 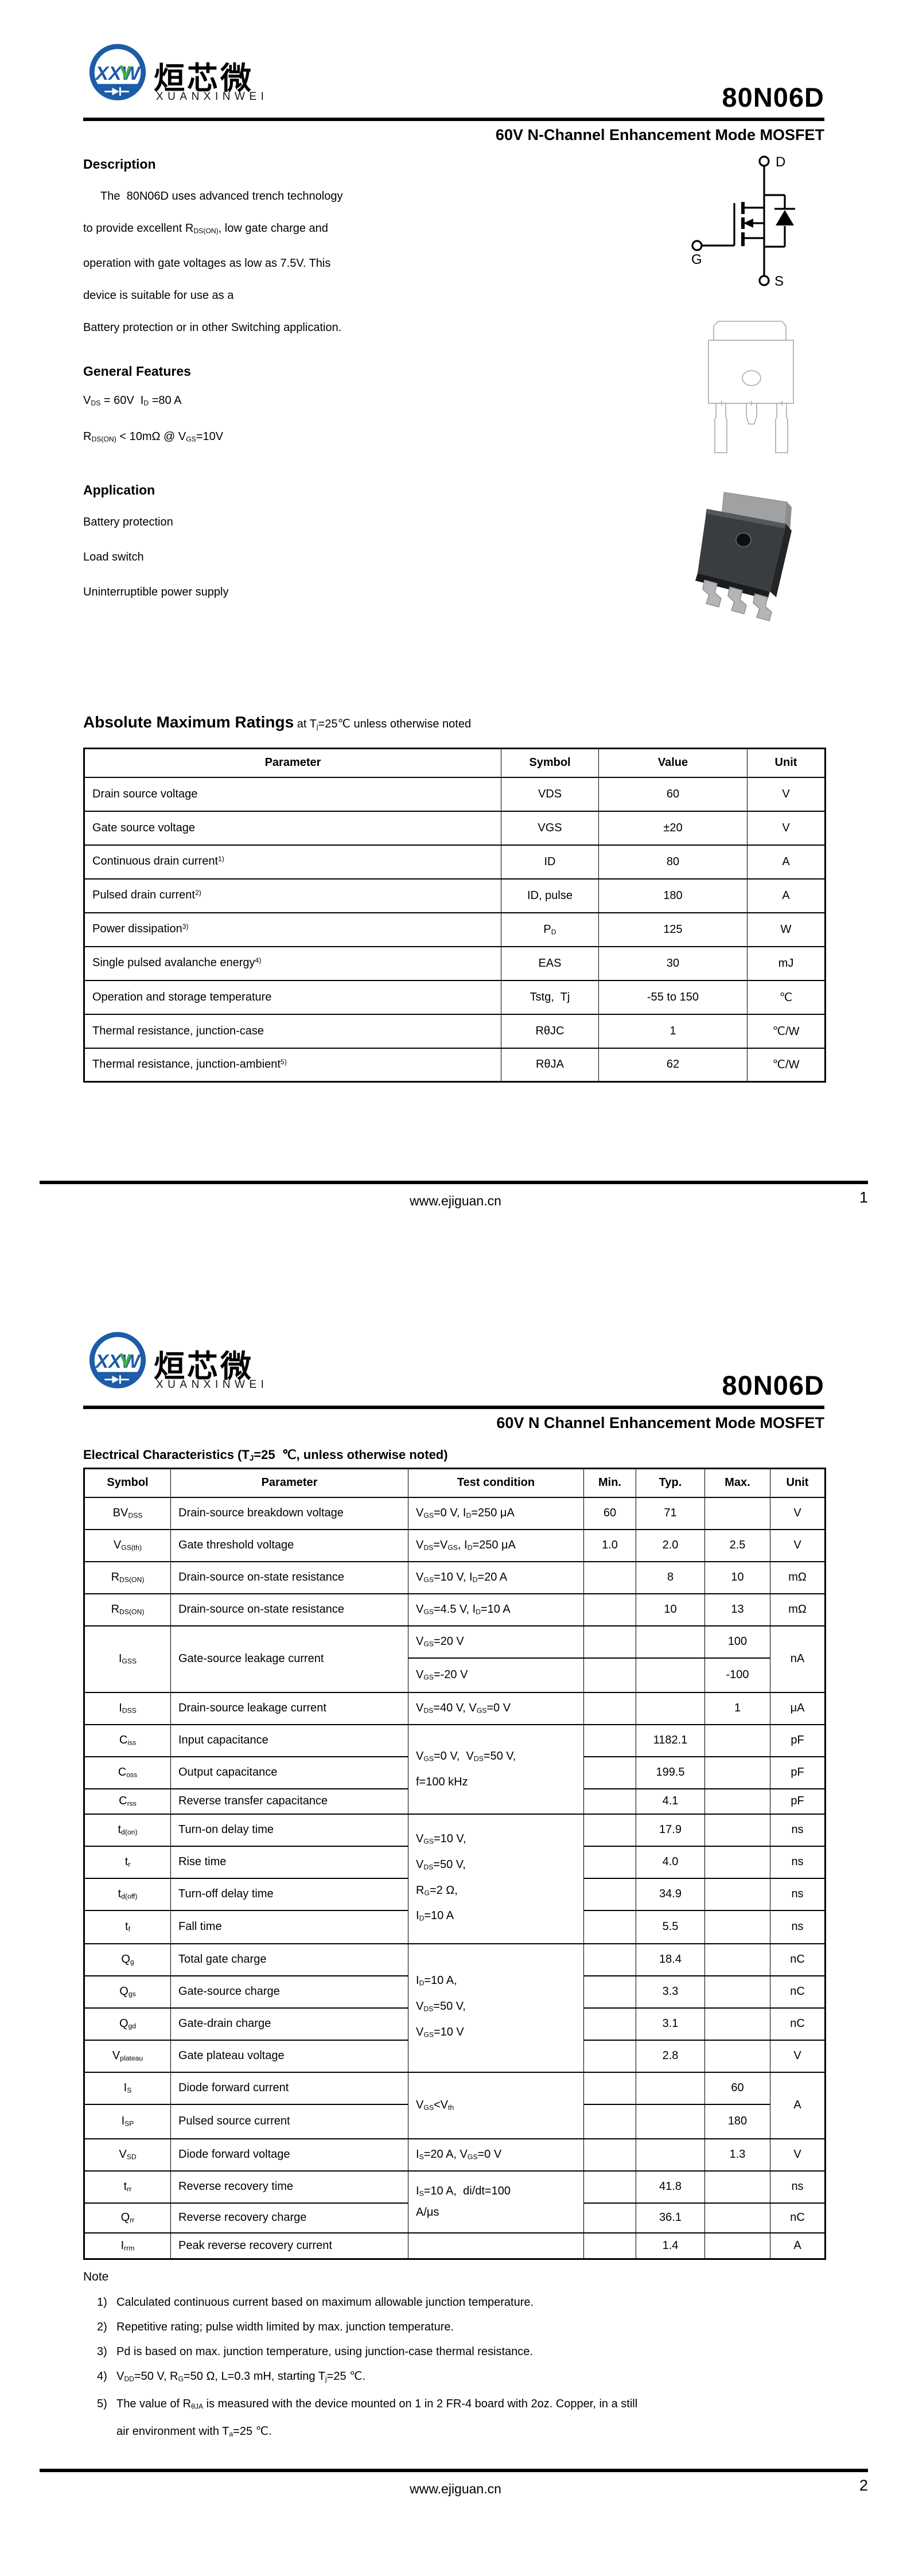 What do you see at coordinates (673, 1065) in the screenshot?
I see `value-cell: 62` at bounding box center [673, 1065].